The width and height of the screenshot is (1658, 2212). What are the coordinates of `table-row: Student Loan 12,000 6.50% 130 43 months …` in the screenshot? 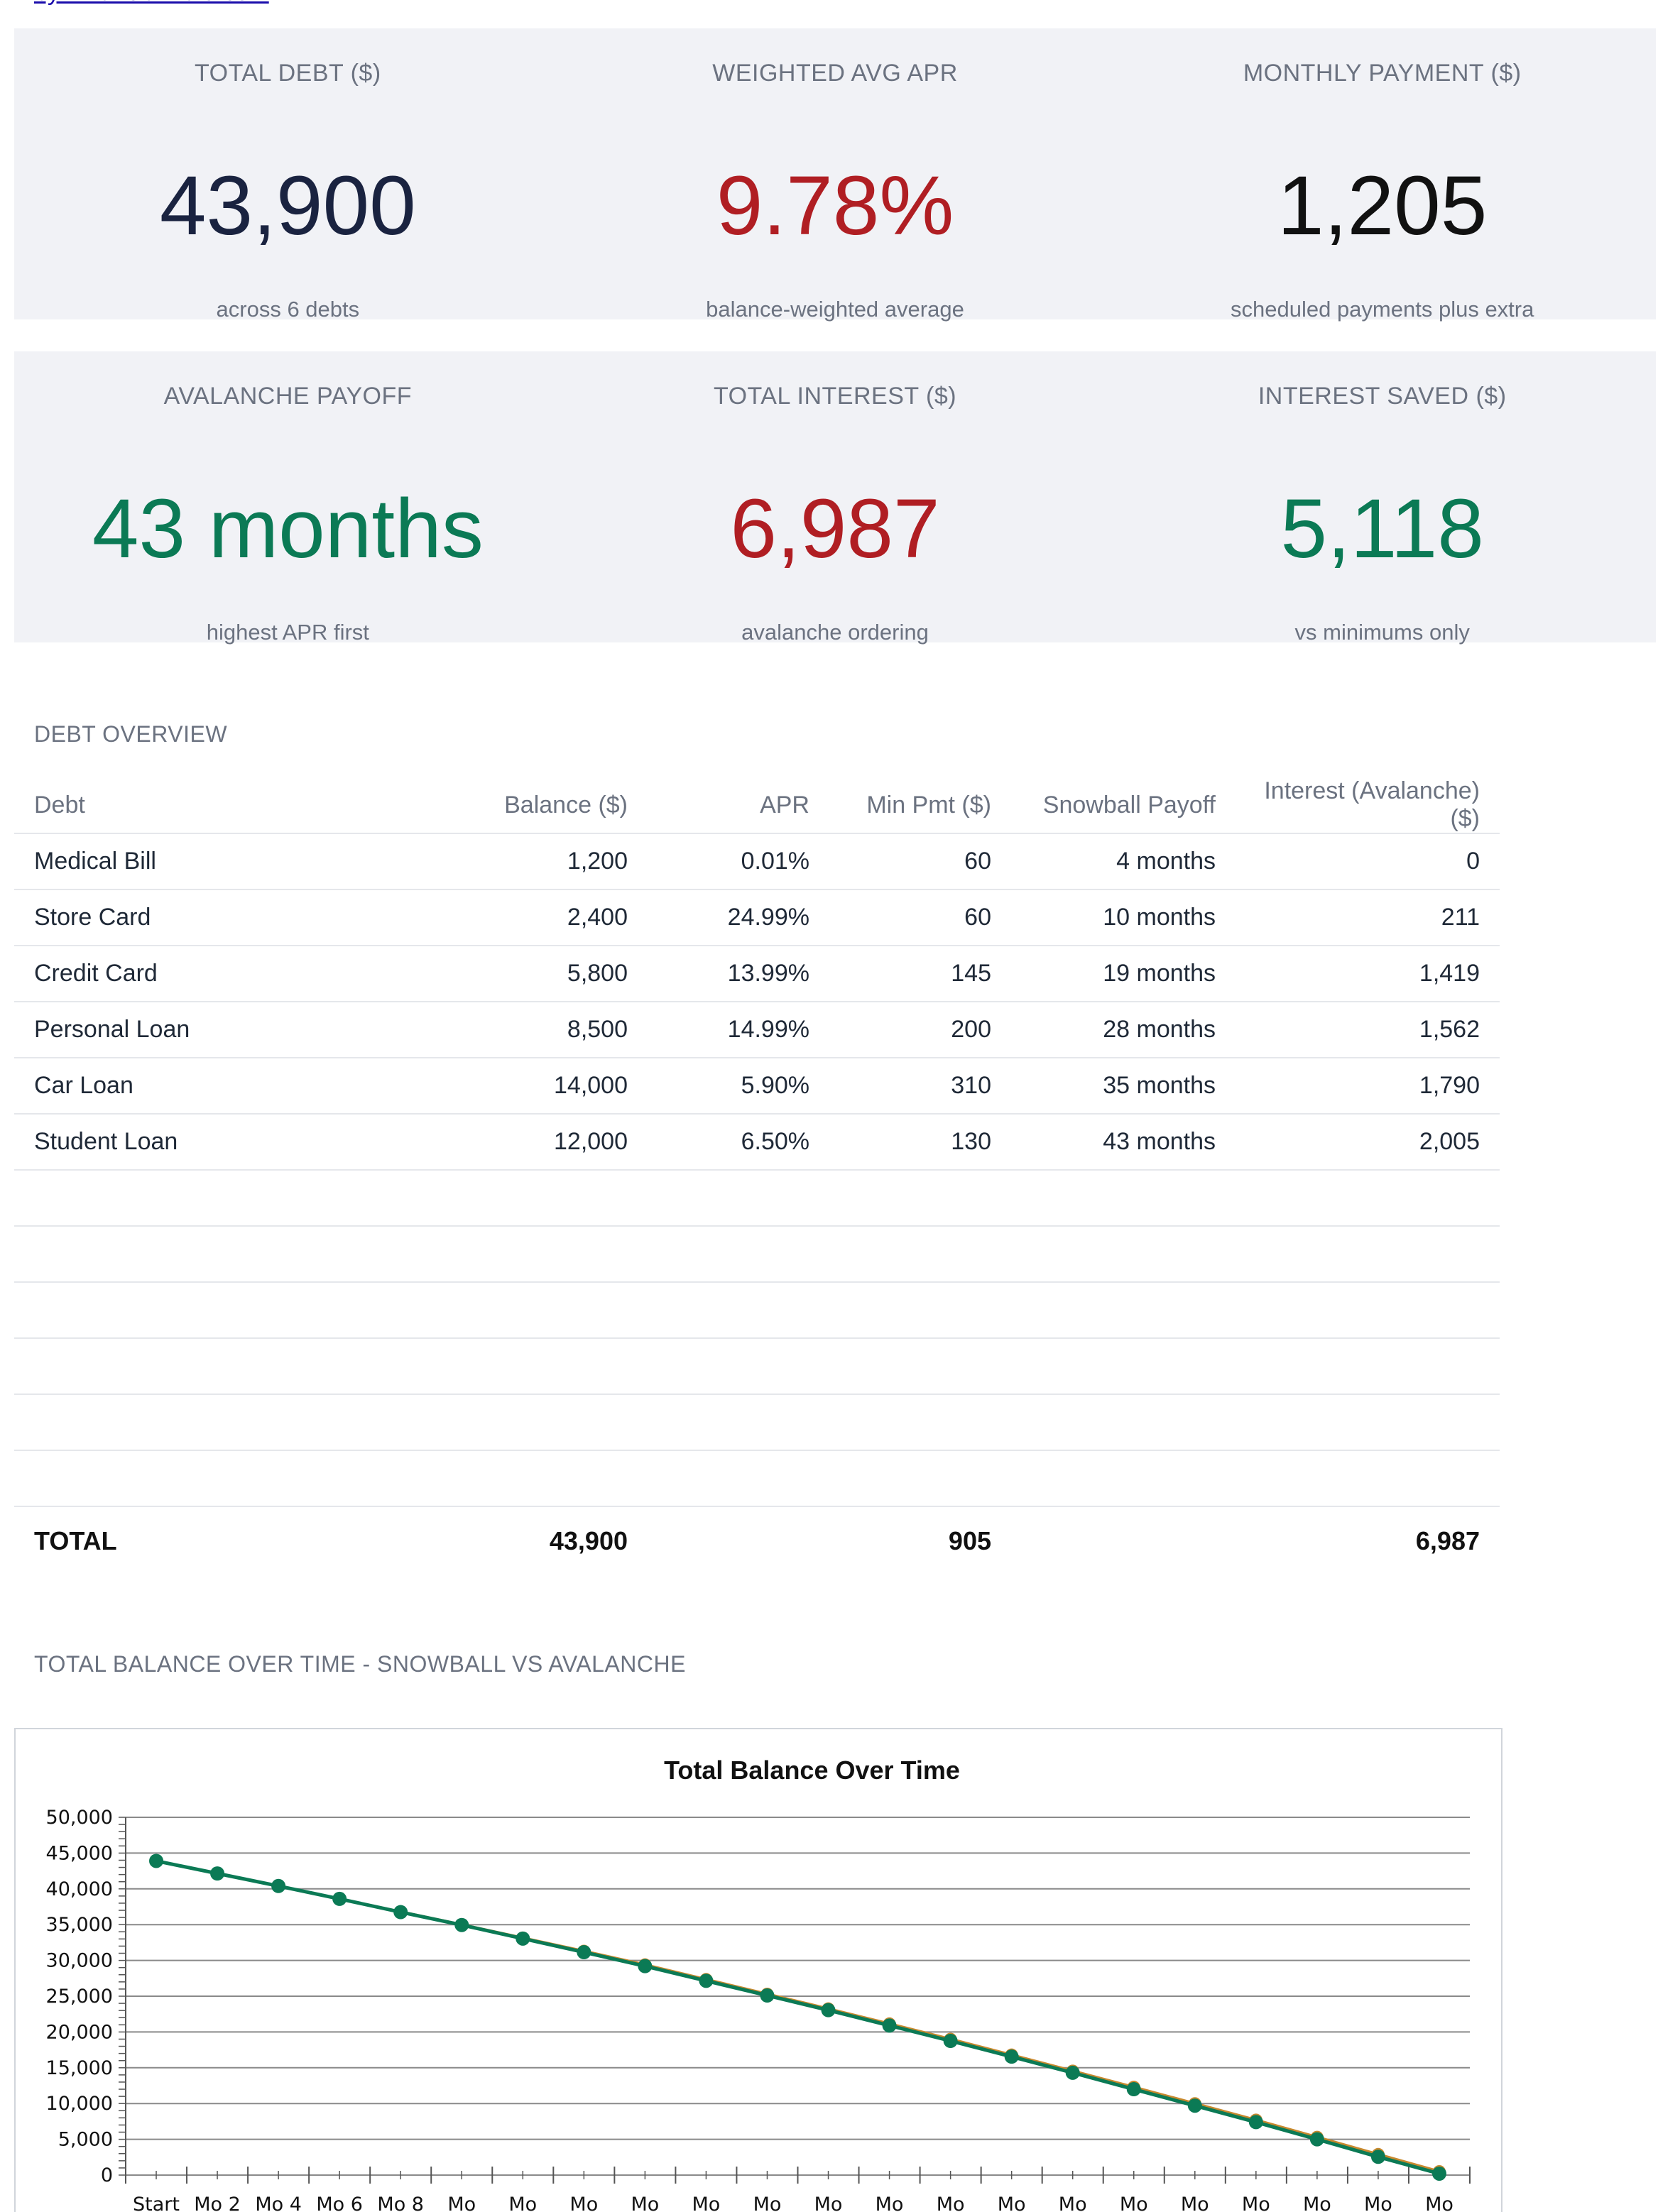 It's located at (757, 1142).